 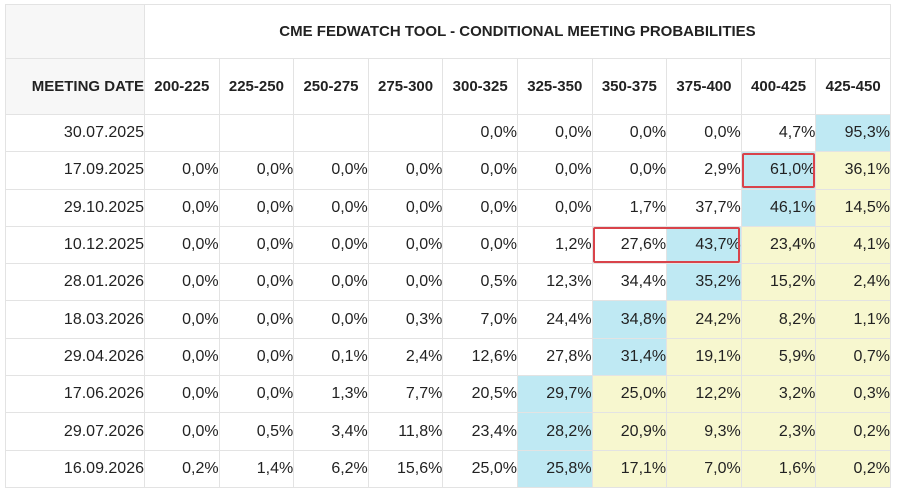 What do you see at coordinates (629, 86) in the screenshot?
I see `rate-range-header: 350-375` at bounding box center [629, 86].